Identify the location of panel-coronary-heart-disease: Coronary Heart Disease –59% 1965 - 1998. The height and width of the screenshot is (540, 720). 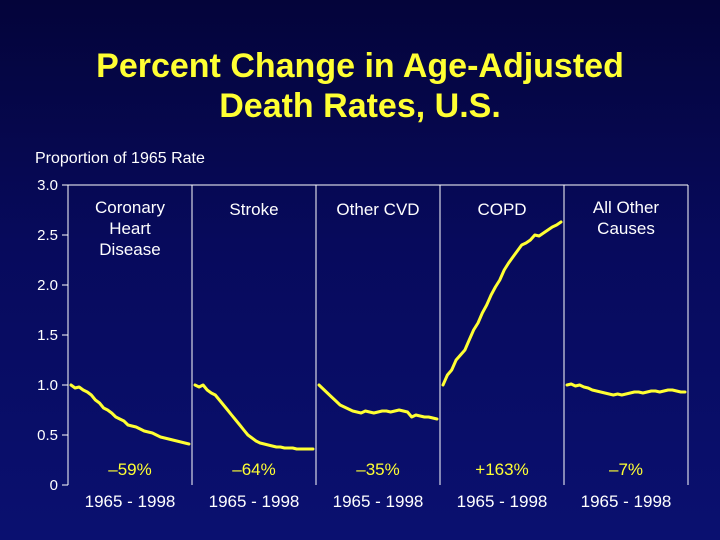
(131, 348).